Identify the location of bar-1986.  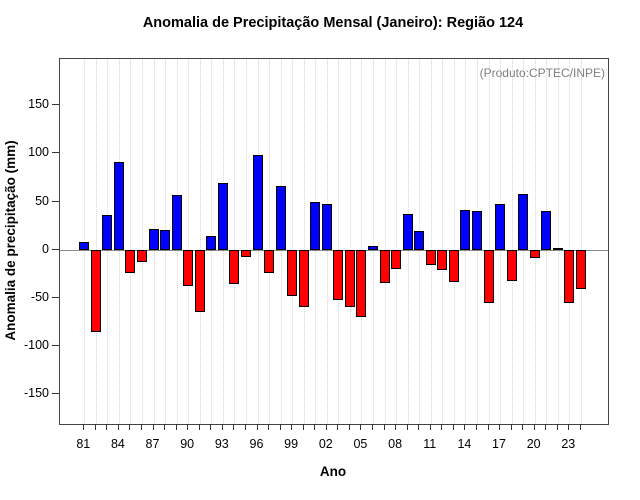
(142, 256).